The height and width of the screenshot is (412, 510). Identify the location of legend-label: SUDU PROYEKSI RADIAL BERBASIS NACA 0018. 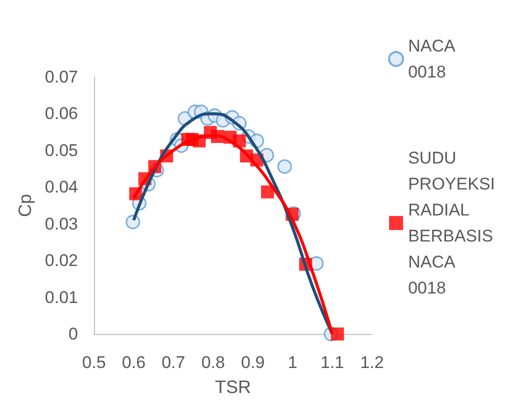
(452, 223).